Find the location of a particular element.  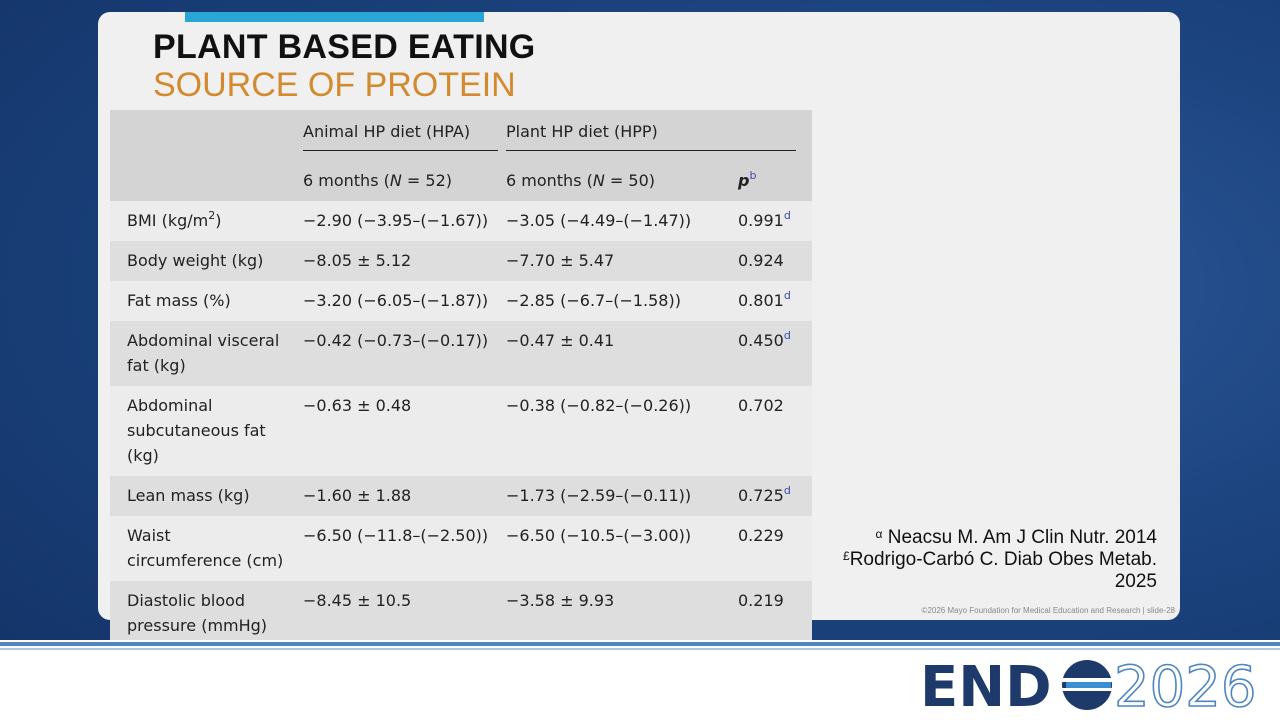

p-value: 0.229 is located at coordinates (761, 535).